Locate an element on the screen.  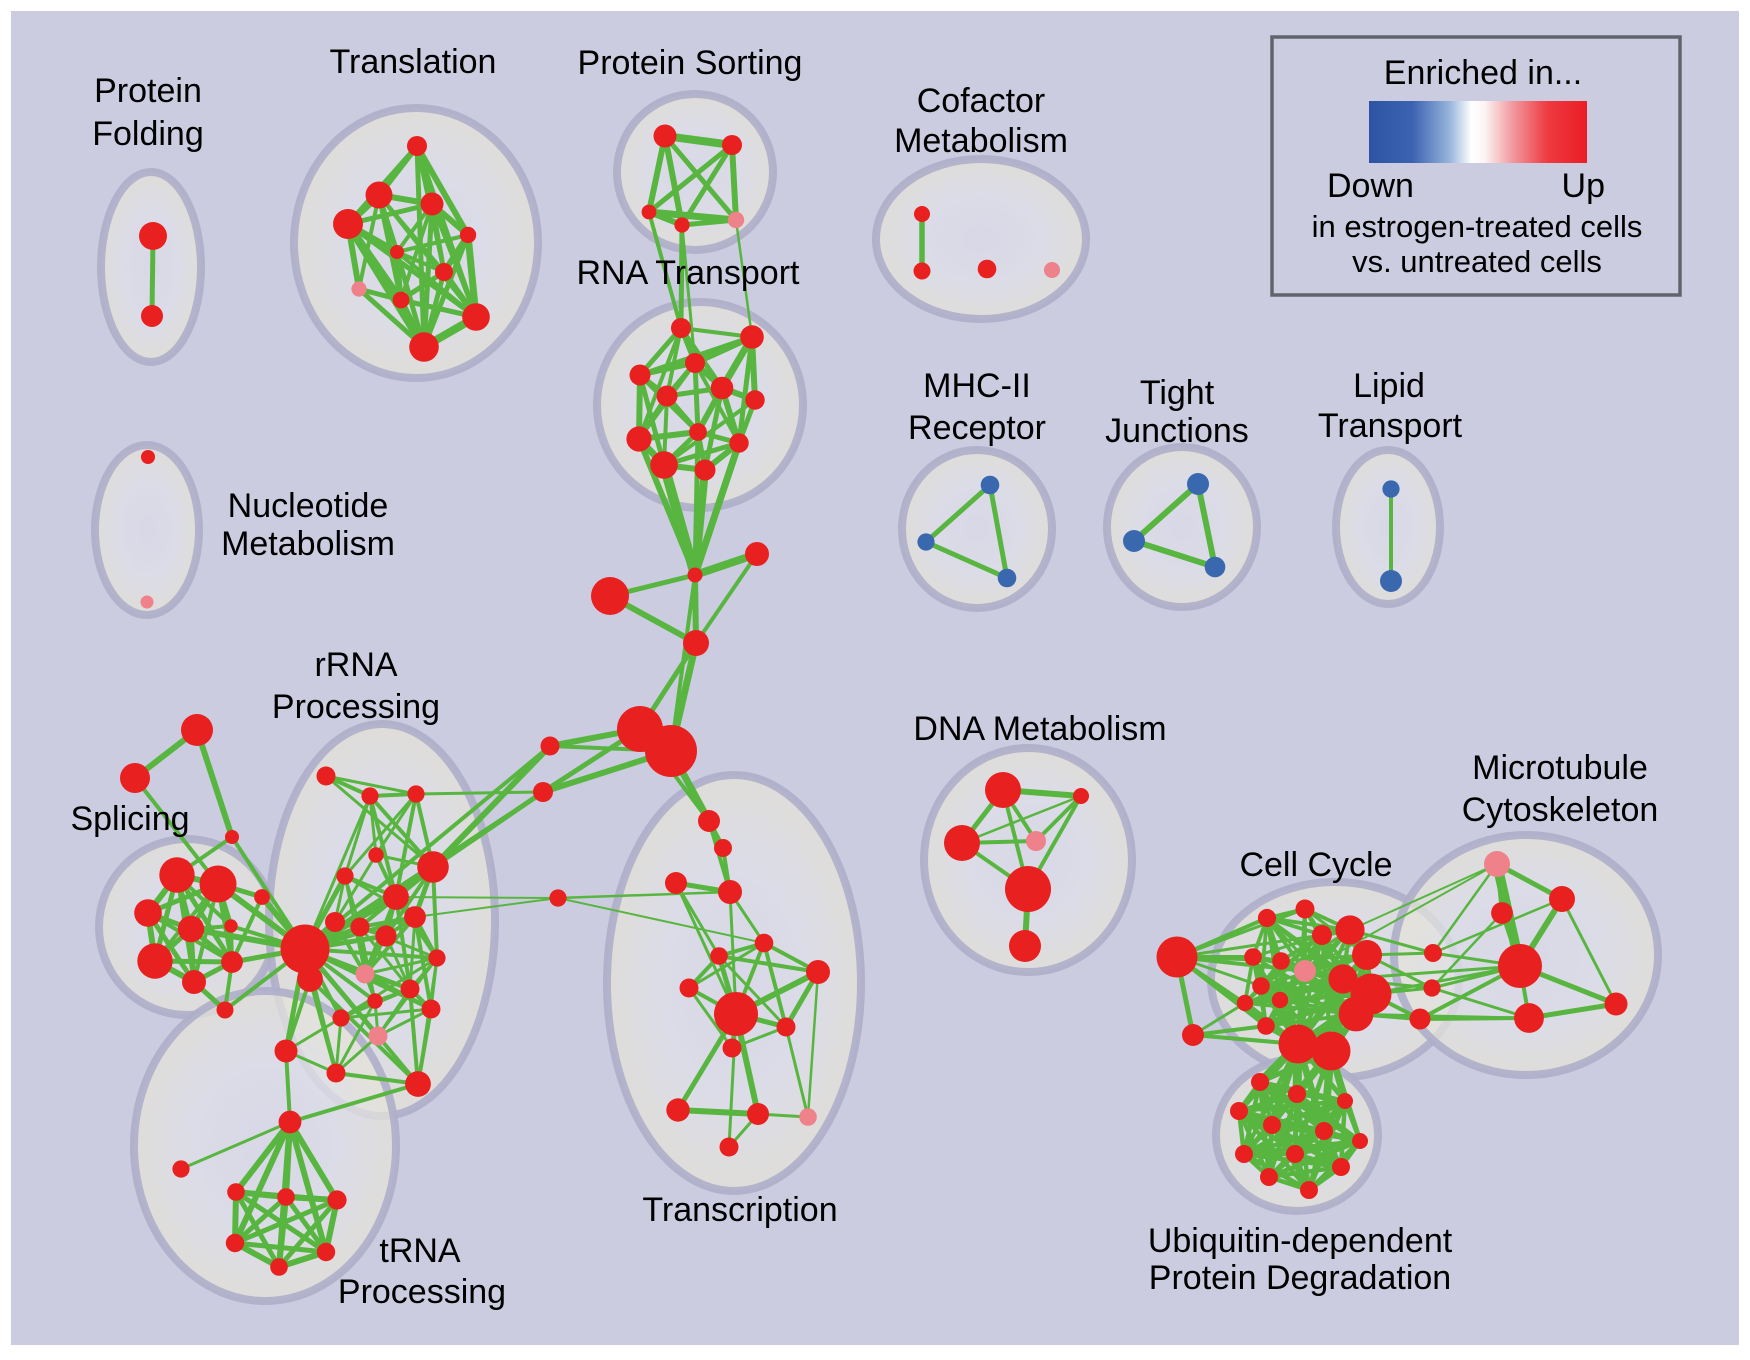
svg-text: Protein Sorting is located at coordinates (690, 63).